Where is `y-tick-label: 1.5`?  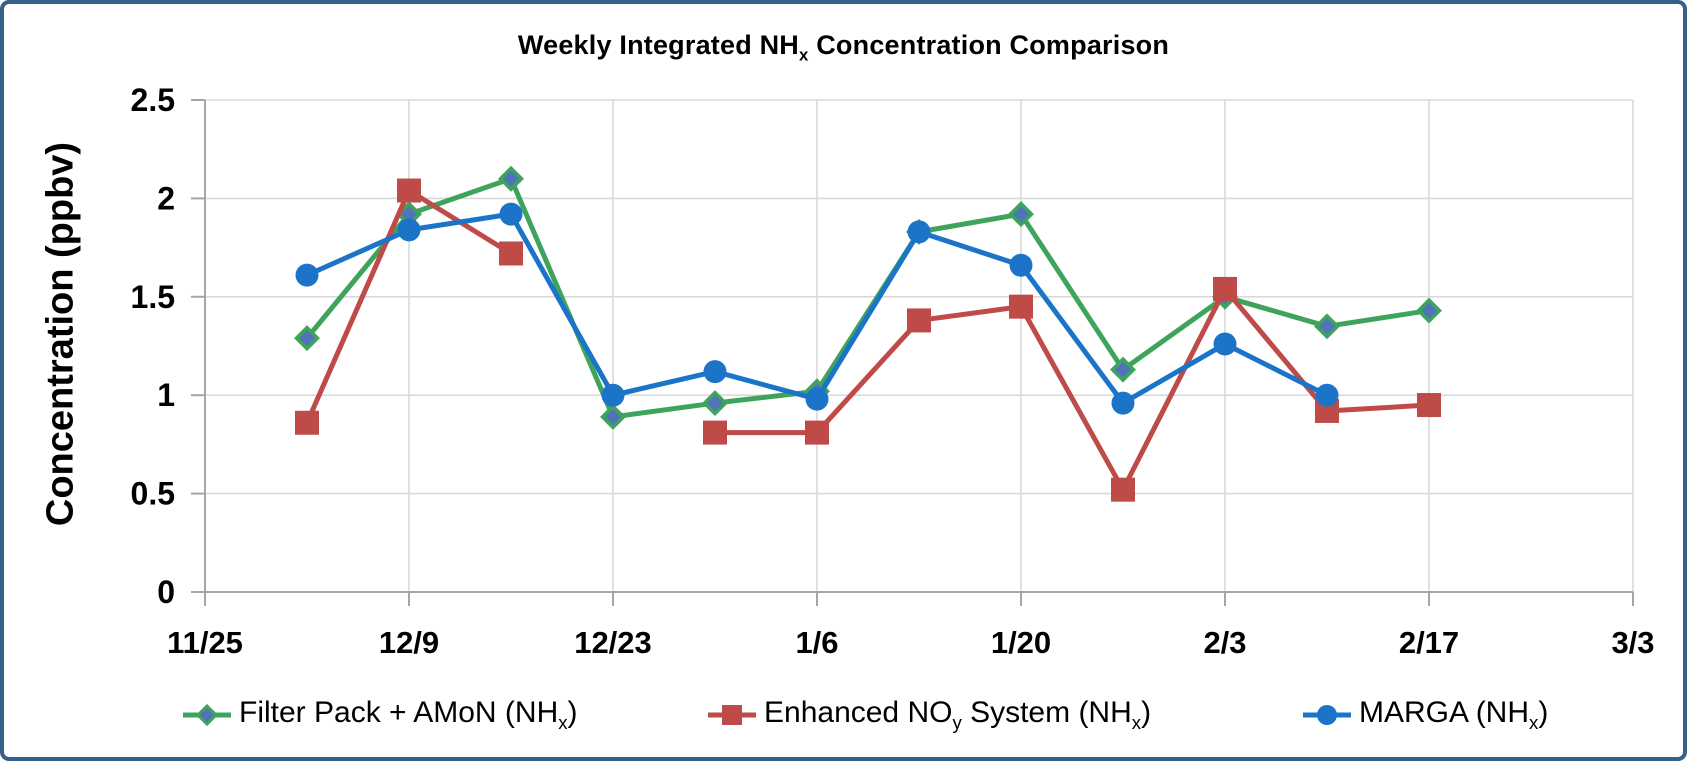 y-tick-label: 1.5 is located at coordinates (153, 297).